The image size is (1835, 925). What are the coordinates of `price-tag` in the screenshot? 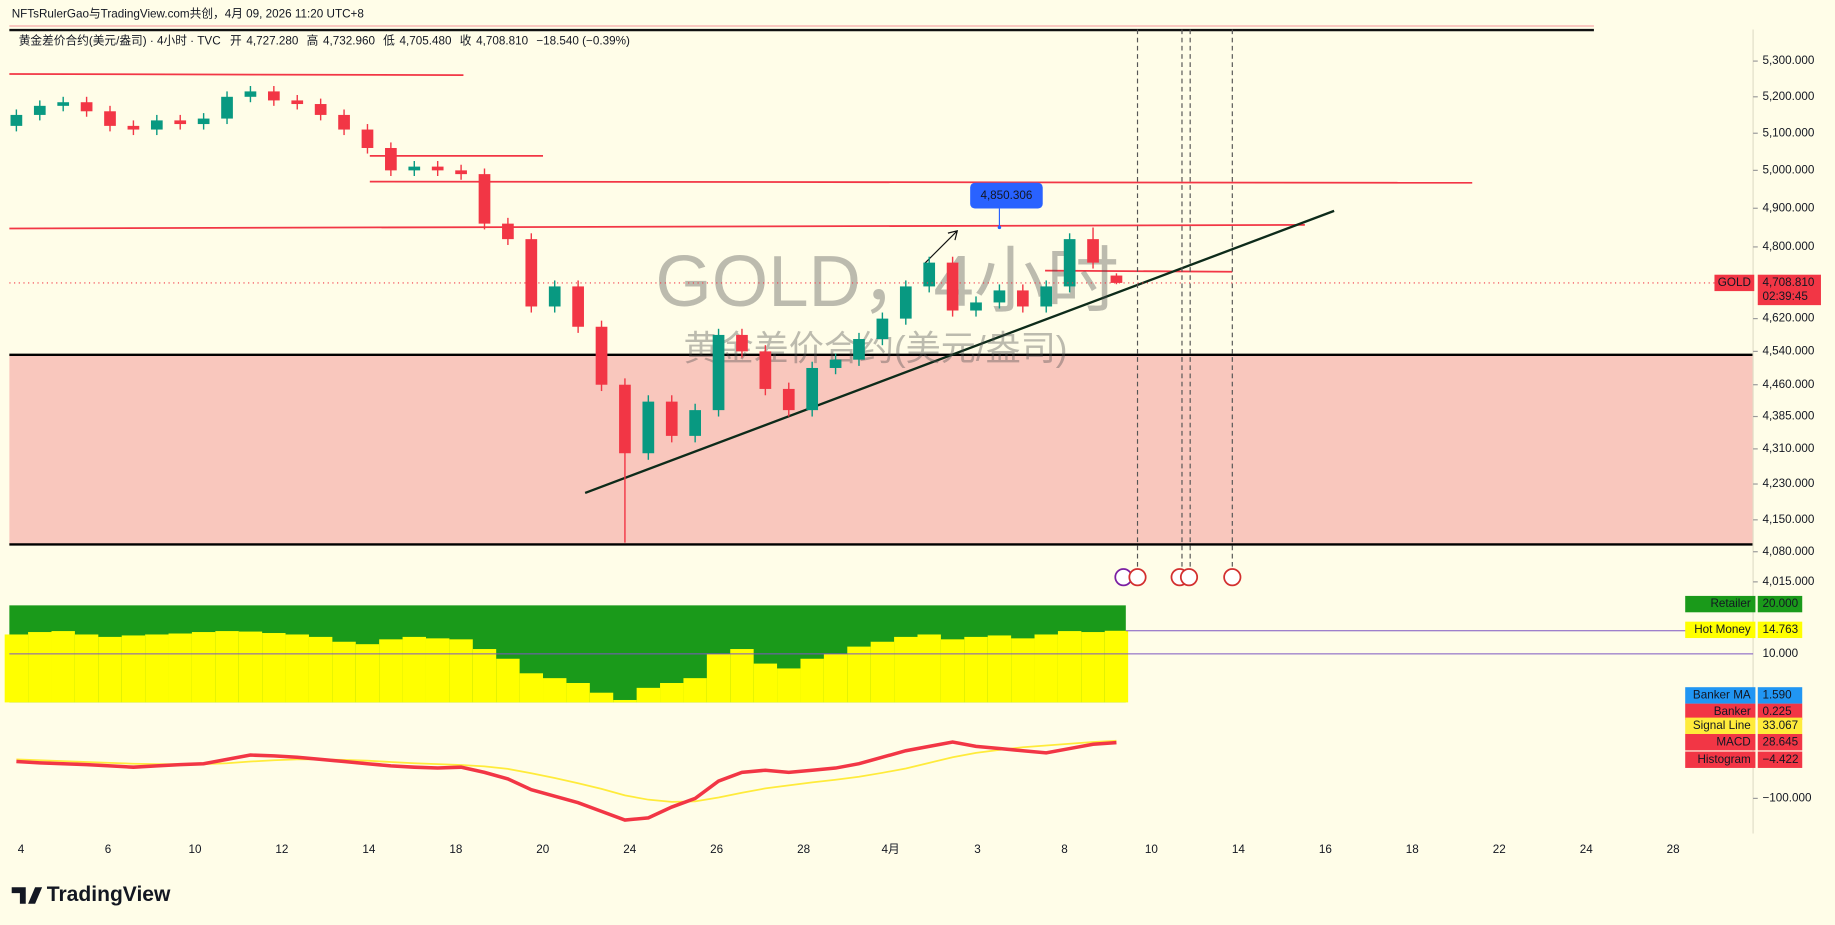 It's located at (1789, 290).